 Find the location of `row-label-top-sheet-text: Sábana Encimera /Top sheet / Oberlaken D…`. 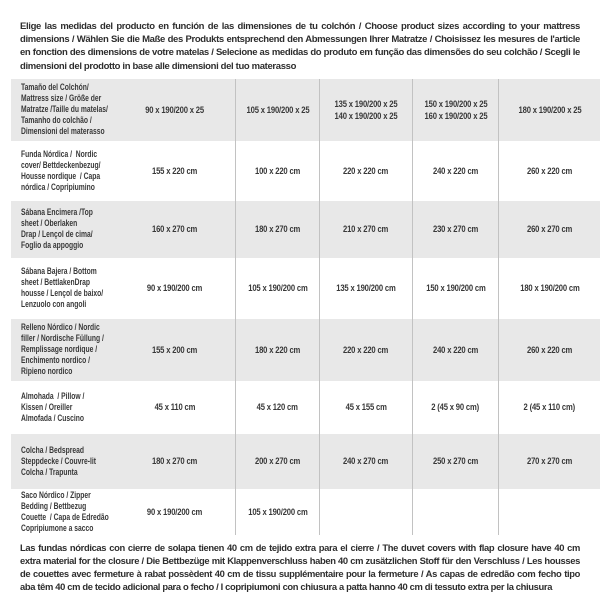

row-label-top-sheet-text: Sábana Encimera /Top sheet / Oberlaken D… is located at coordinates (57, 229).